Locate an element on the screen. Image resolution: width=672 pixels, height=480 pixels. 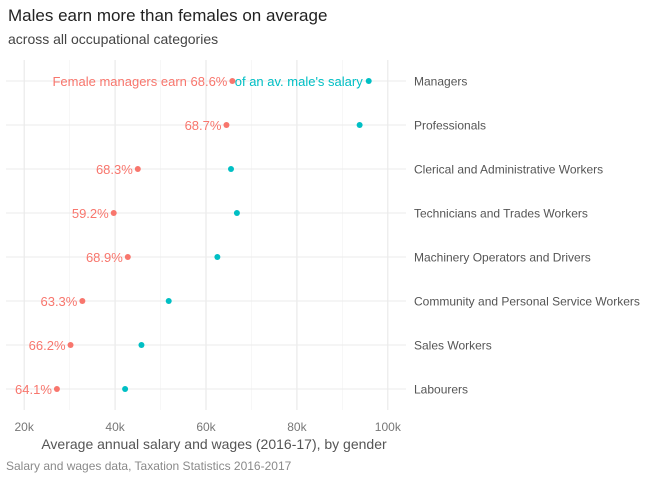
category-label: Community and Personal Service Workers is located at coordinates (527, 302).